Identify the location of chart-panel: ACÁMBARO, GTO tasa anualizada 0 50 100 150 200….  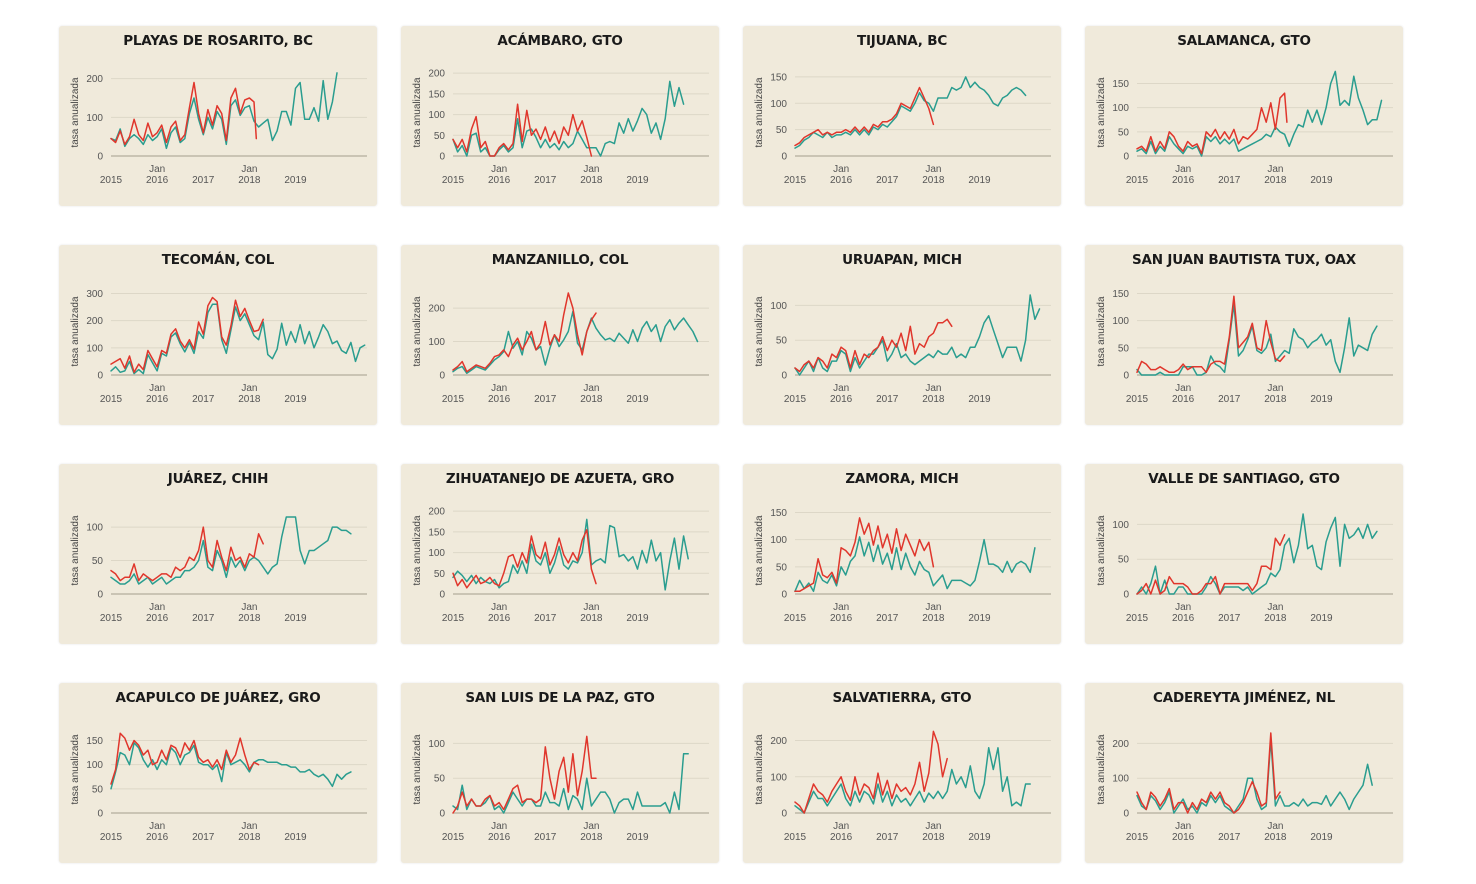
(560, 116).